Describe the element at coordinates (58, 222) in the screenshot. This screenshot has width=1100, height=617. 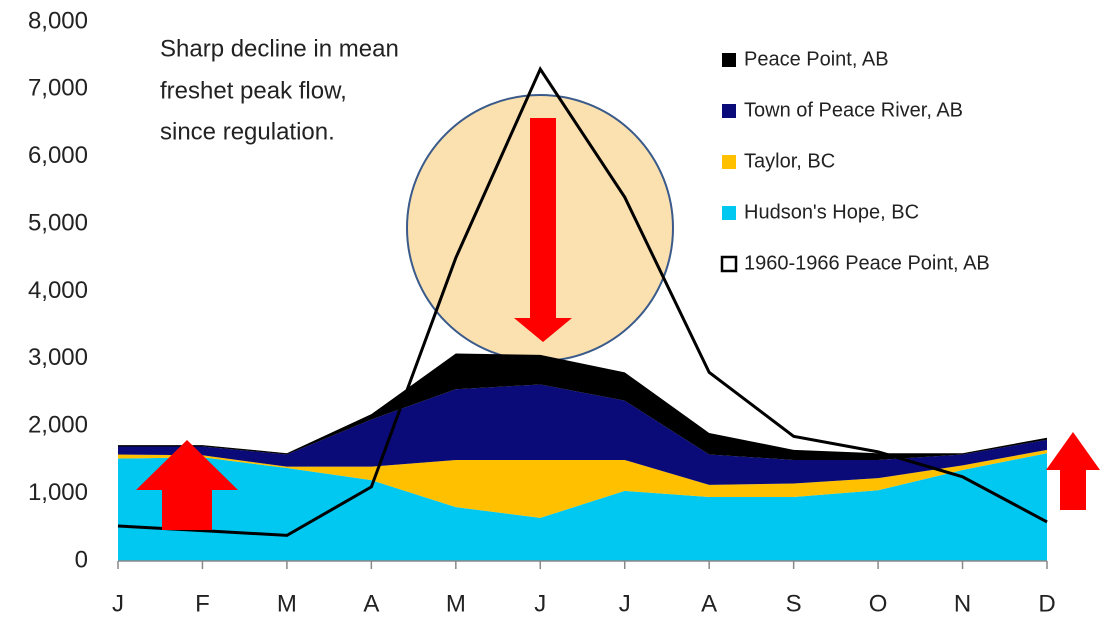
I see `y-tick-label: 5,000` at that location.